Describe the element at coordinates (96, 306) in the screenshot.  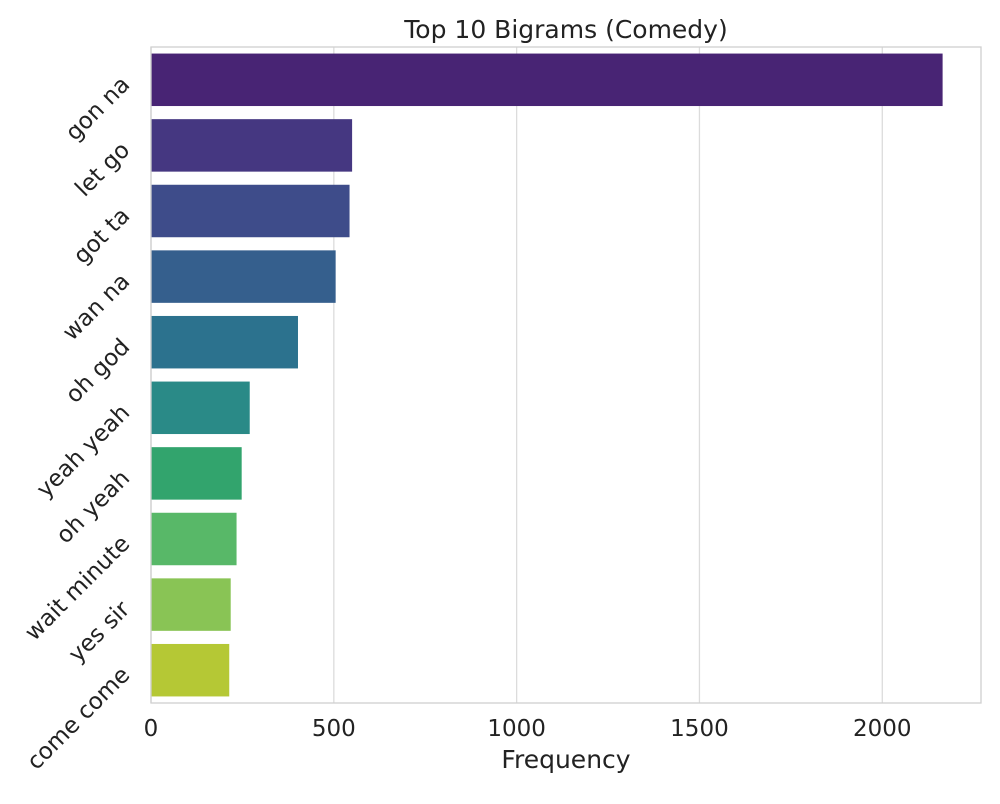
I see `y-tick-label: wan na` at that location.